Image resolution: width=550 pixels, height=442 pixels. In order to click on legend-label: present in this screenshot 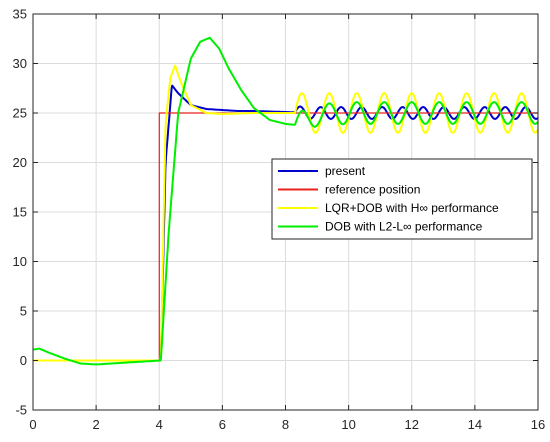, I will do `click(345, 171)`.